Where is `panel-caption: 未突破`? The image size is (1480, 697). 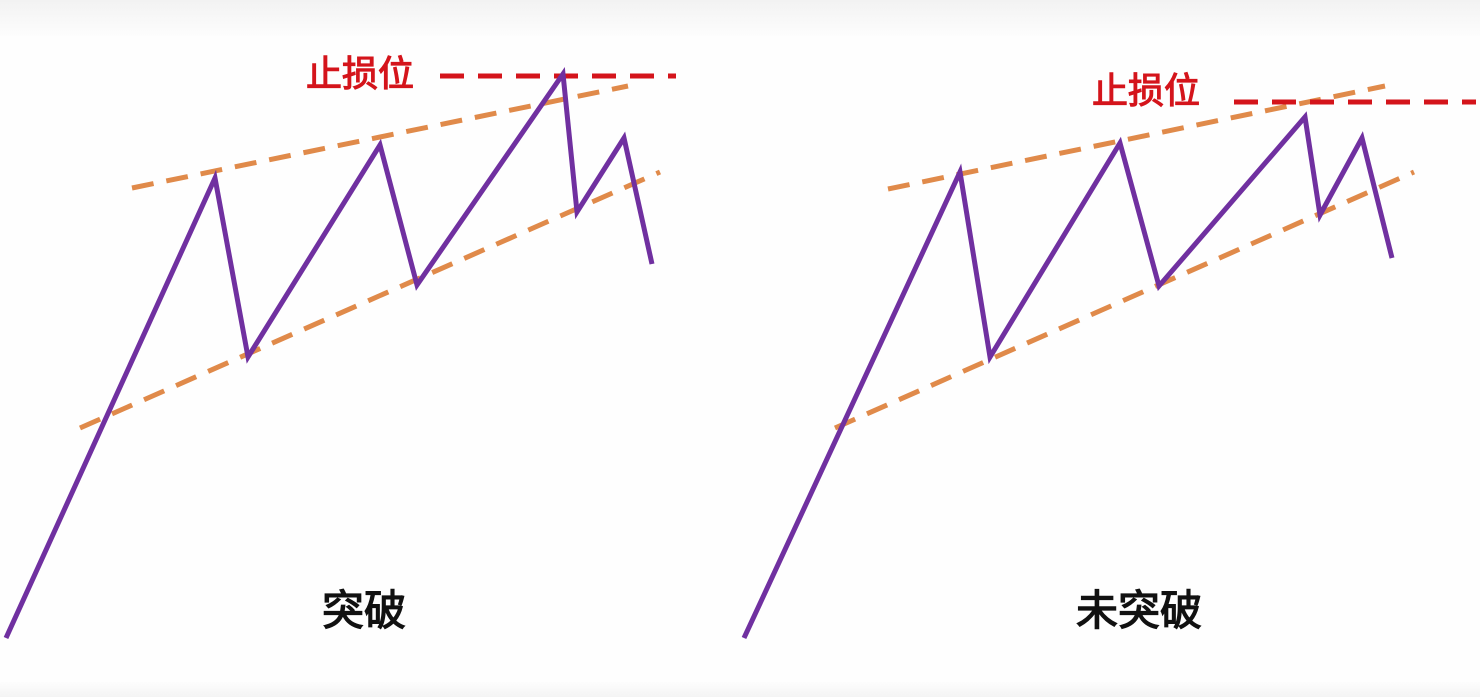
panel-caption: 未突破 is located at coordinates (1139, 610).